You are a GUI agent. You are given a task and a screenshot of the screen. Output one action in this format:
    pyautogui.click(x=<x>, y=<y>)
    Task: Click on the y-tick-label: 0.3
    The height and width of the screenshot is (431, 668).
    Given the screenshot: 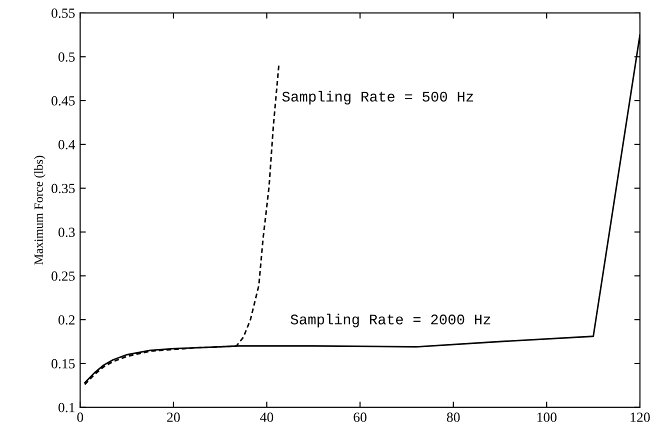 What is the action you would take?
    pyautogui.click(x=66, y=233)
    